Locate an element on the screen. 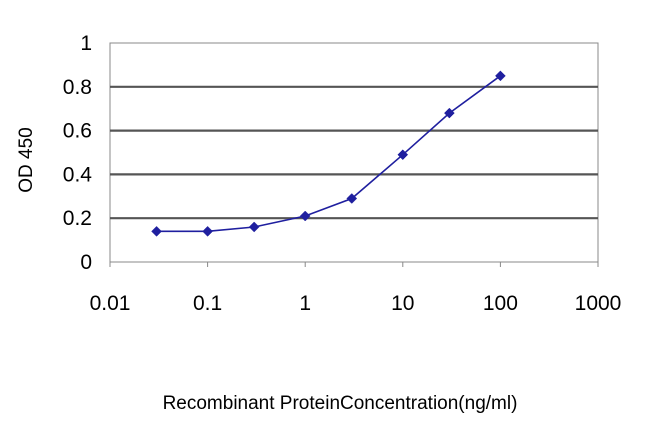  y-tick-label: 1 is located at coordinates (86, 43).